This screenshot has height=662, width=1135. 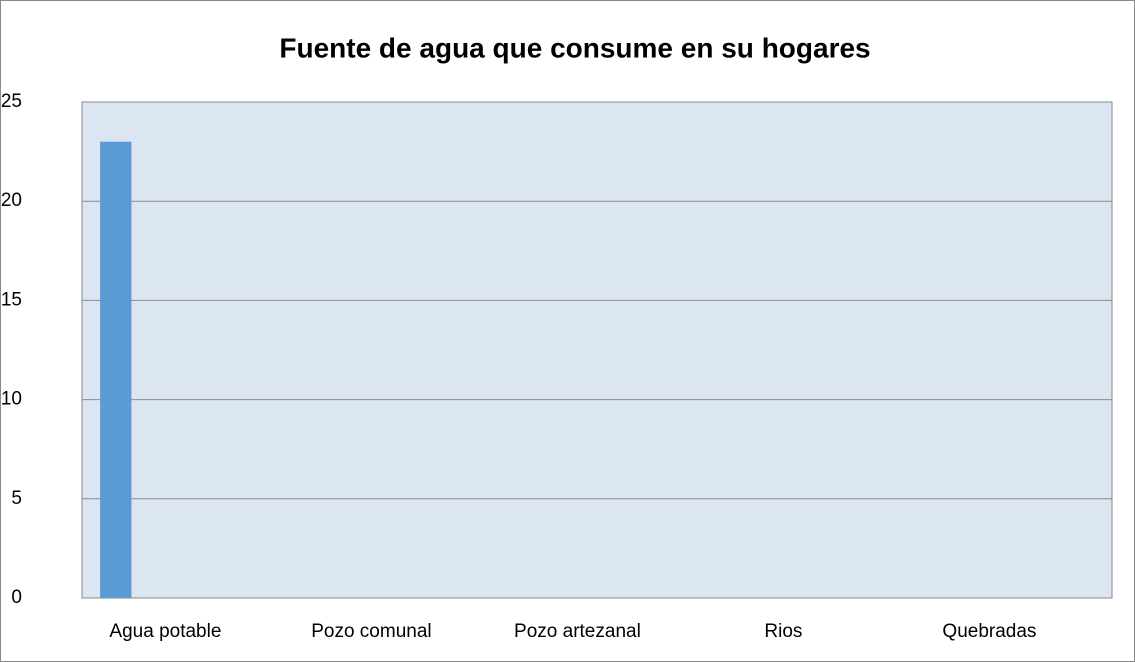 What do you see at coordinates (783, 631) in the screenshot?
I see `x-tick-label: Rios` at bounding box center [783, 631].